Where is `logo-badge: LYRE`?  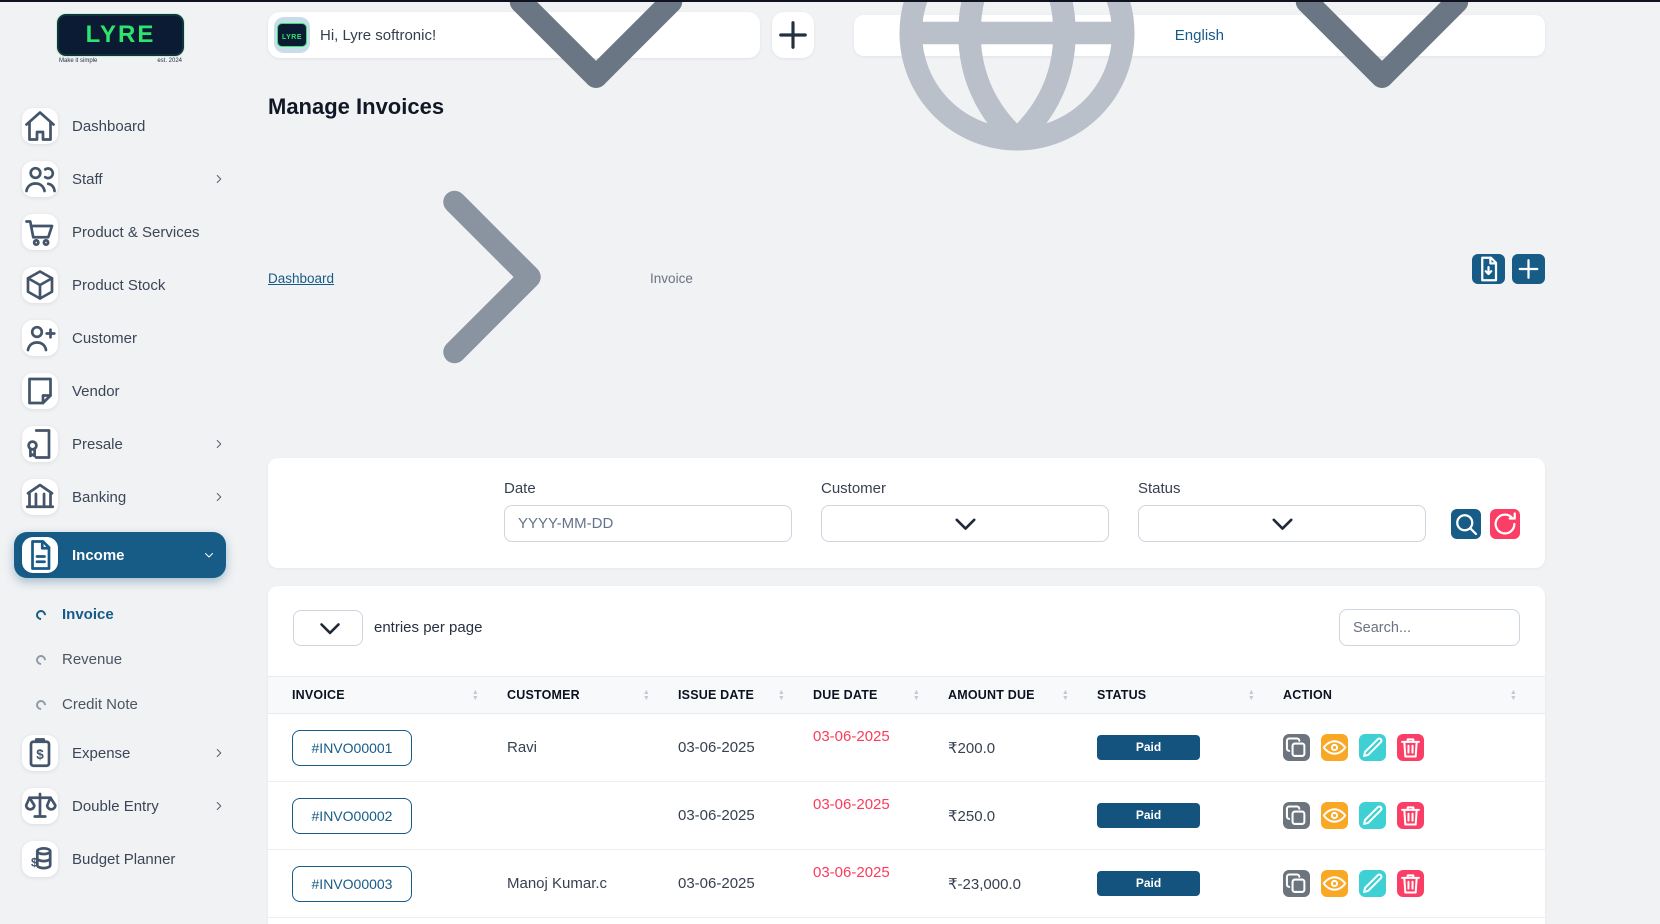
logo-badge: LYRE is located at coordinates (120, 35).